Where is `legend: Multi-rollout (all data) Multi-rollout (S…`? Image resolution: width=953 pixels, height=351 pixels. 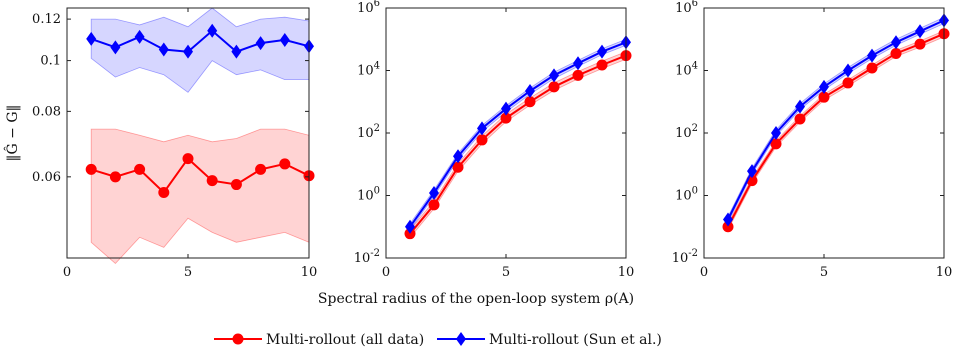
legend: Multi-rollout (all data) Multi-rollout (S… is located at coordinates (437, 338).